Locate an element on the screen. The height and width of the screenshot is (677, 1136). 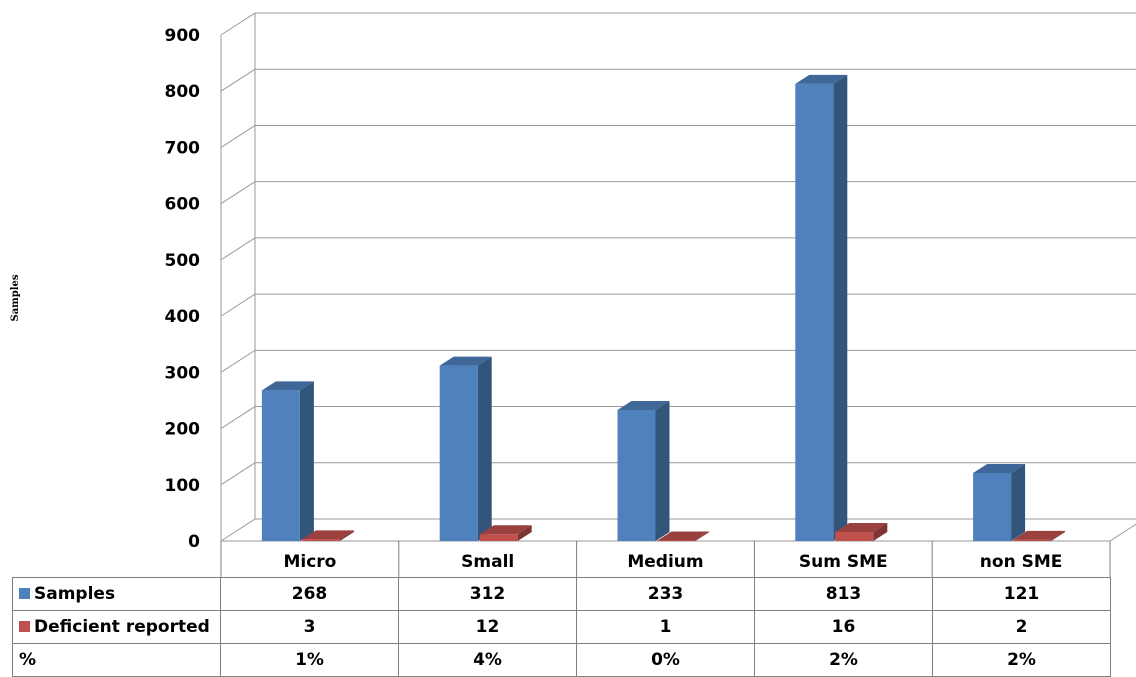
table-cell: 268 is located at coordinates (309, 594).